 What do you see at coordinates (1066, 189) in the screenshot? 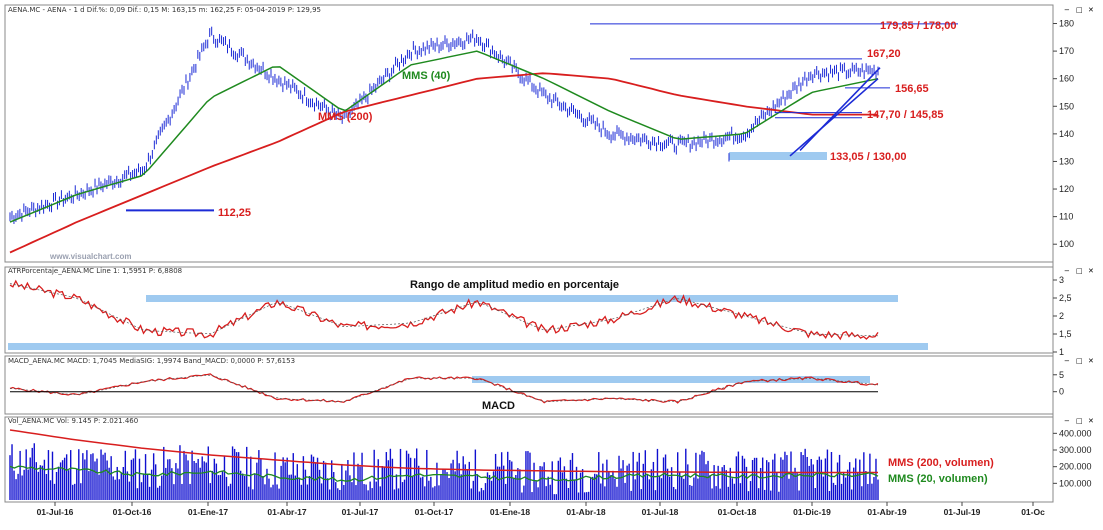
I see `y-tick-label: 120` at bounding box center [1066, 189].